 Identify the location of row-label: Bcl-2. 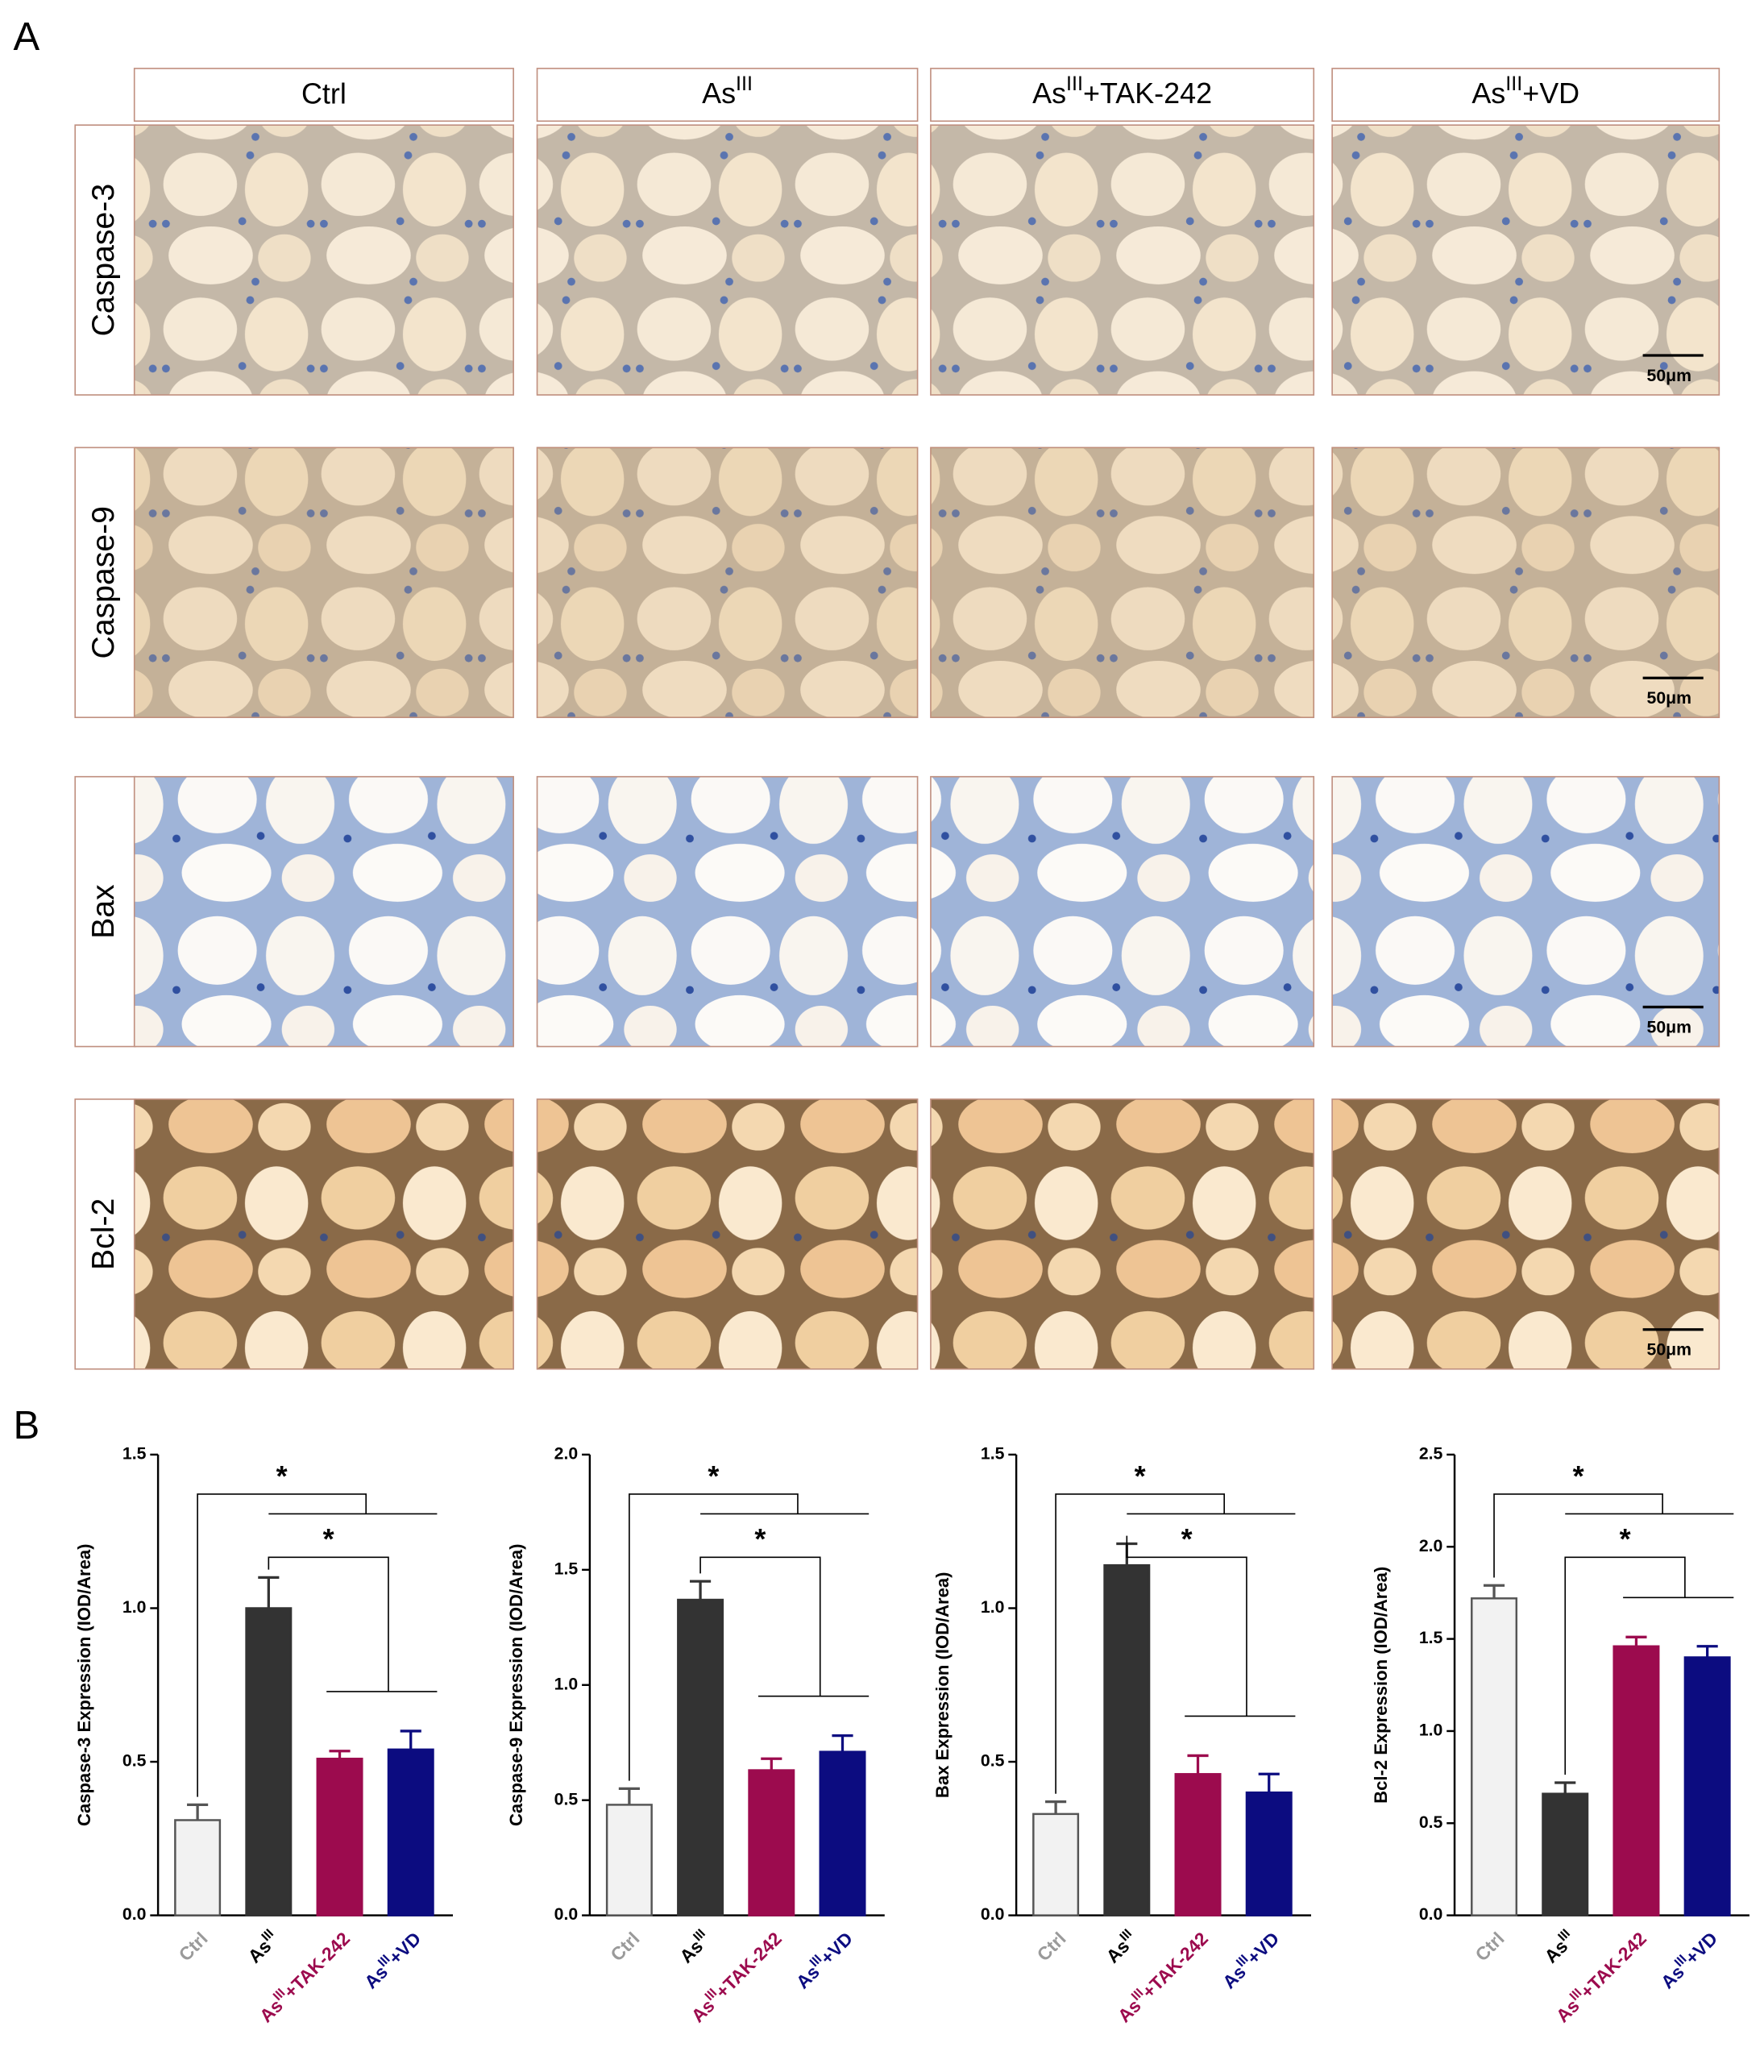
(104, 1234).